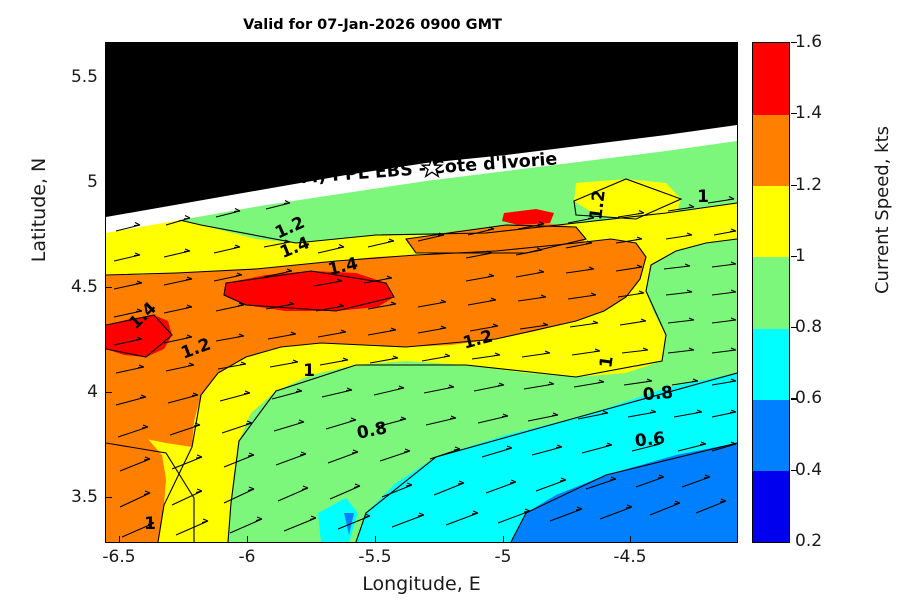 Image resolution: width=900 pixels, height=600 pixels. Describe the element at coordinates (421, 584) in the screenshot. I see `x-axis-label: Longitude, E` at that location.